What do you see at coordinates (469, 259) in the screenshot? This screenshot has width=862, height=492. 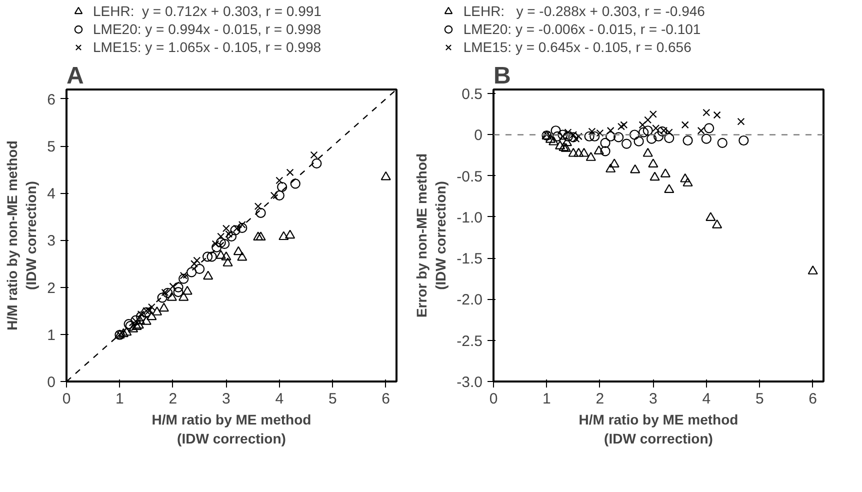 I see `y-tick-label: -1.5` at bounding box center [469, 259].